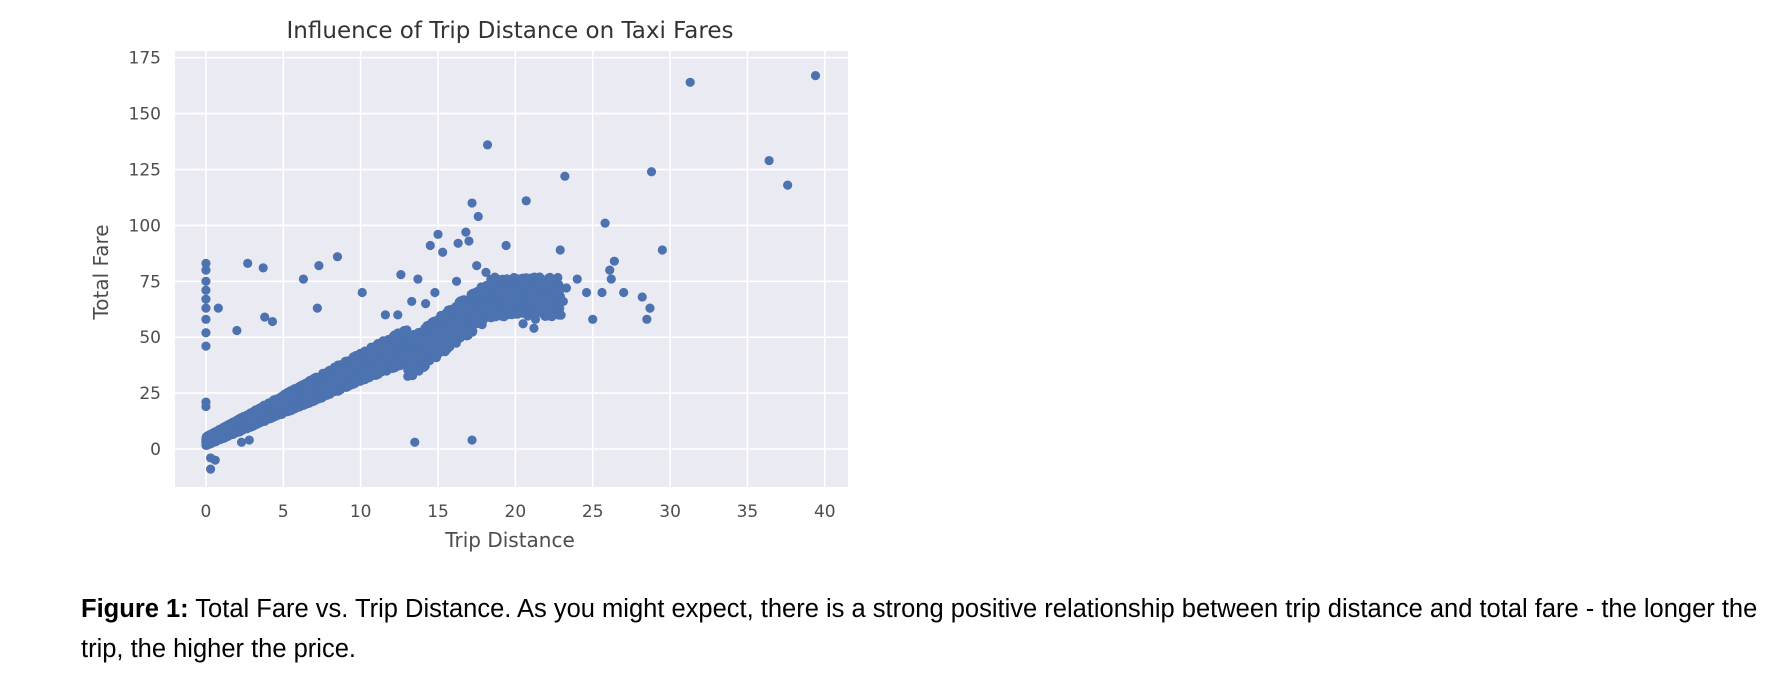  What do you see at coordinates (748, 512) in the screenshot?
I see `x-tick-label: 35` at bounding box center [748, 512].